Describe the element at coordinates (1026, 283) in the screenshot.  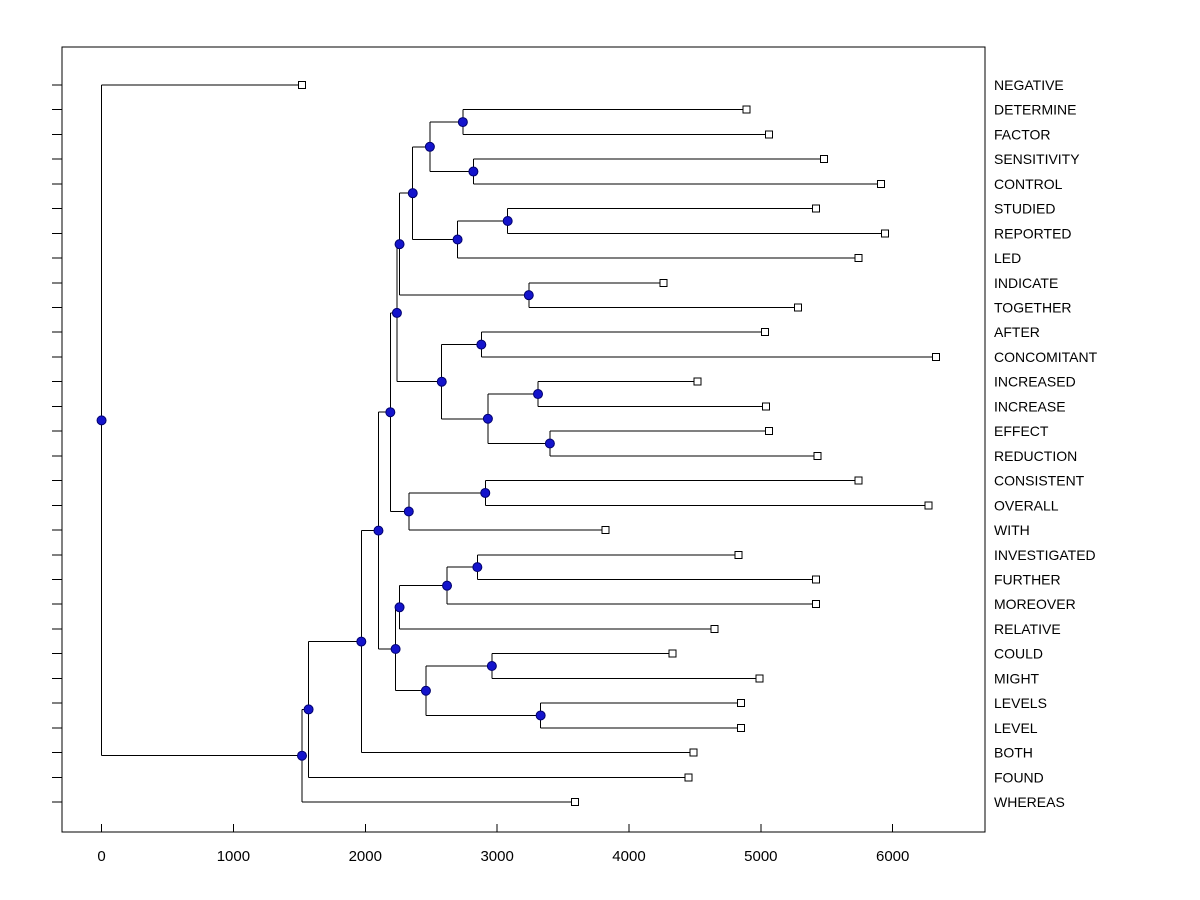
I see `leaf-label: INDICATE` at that location.